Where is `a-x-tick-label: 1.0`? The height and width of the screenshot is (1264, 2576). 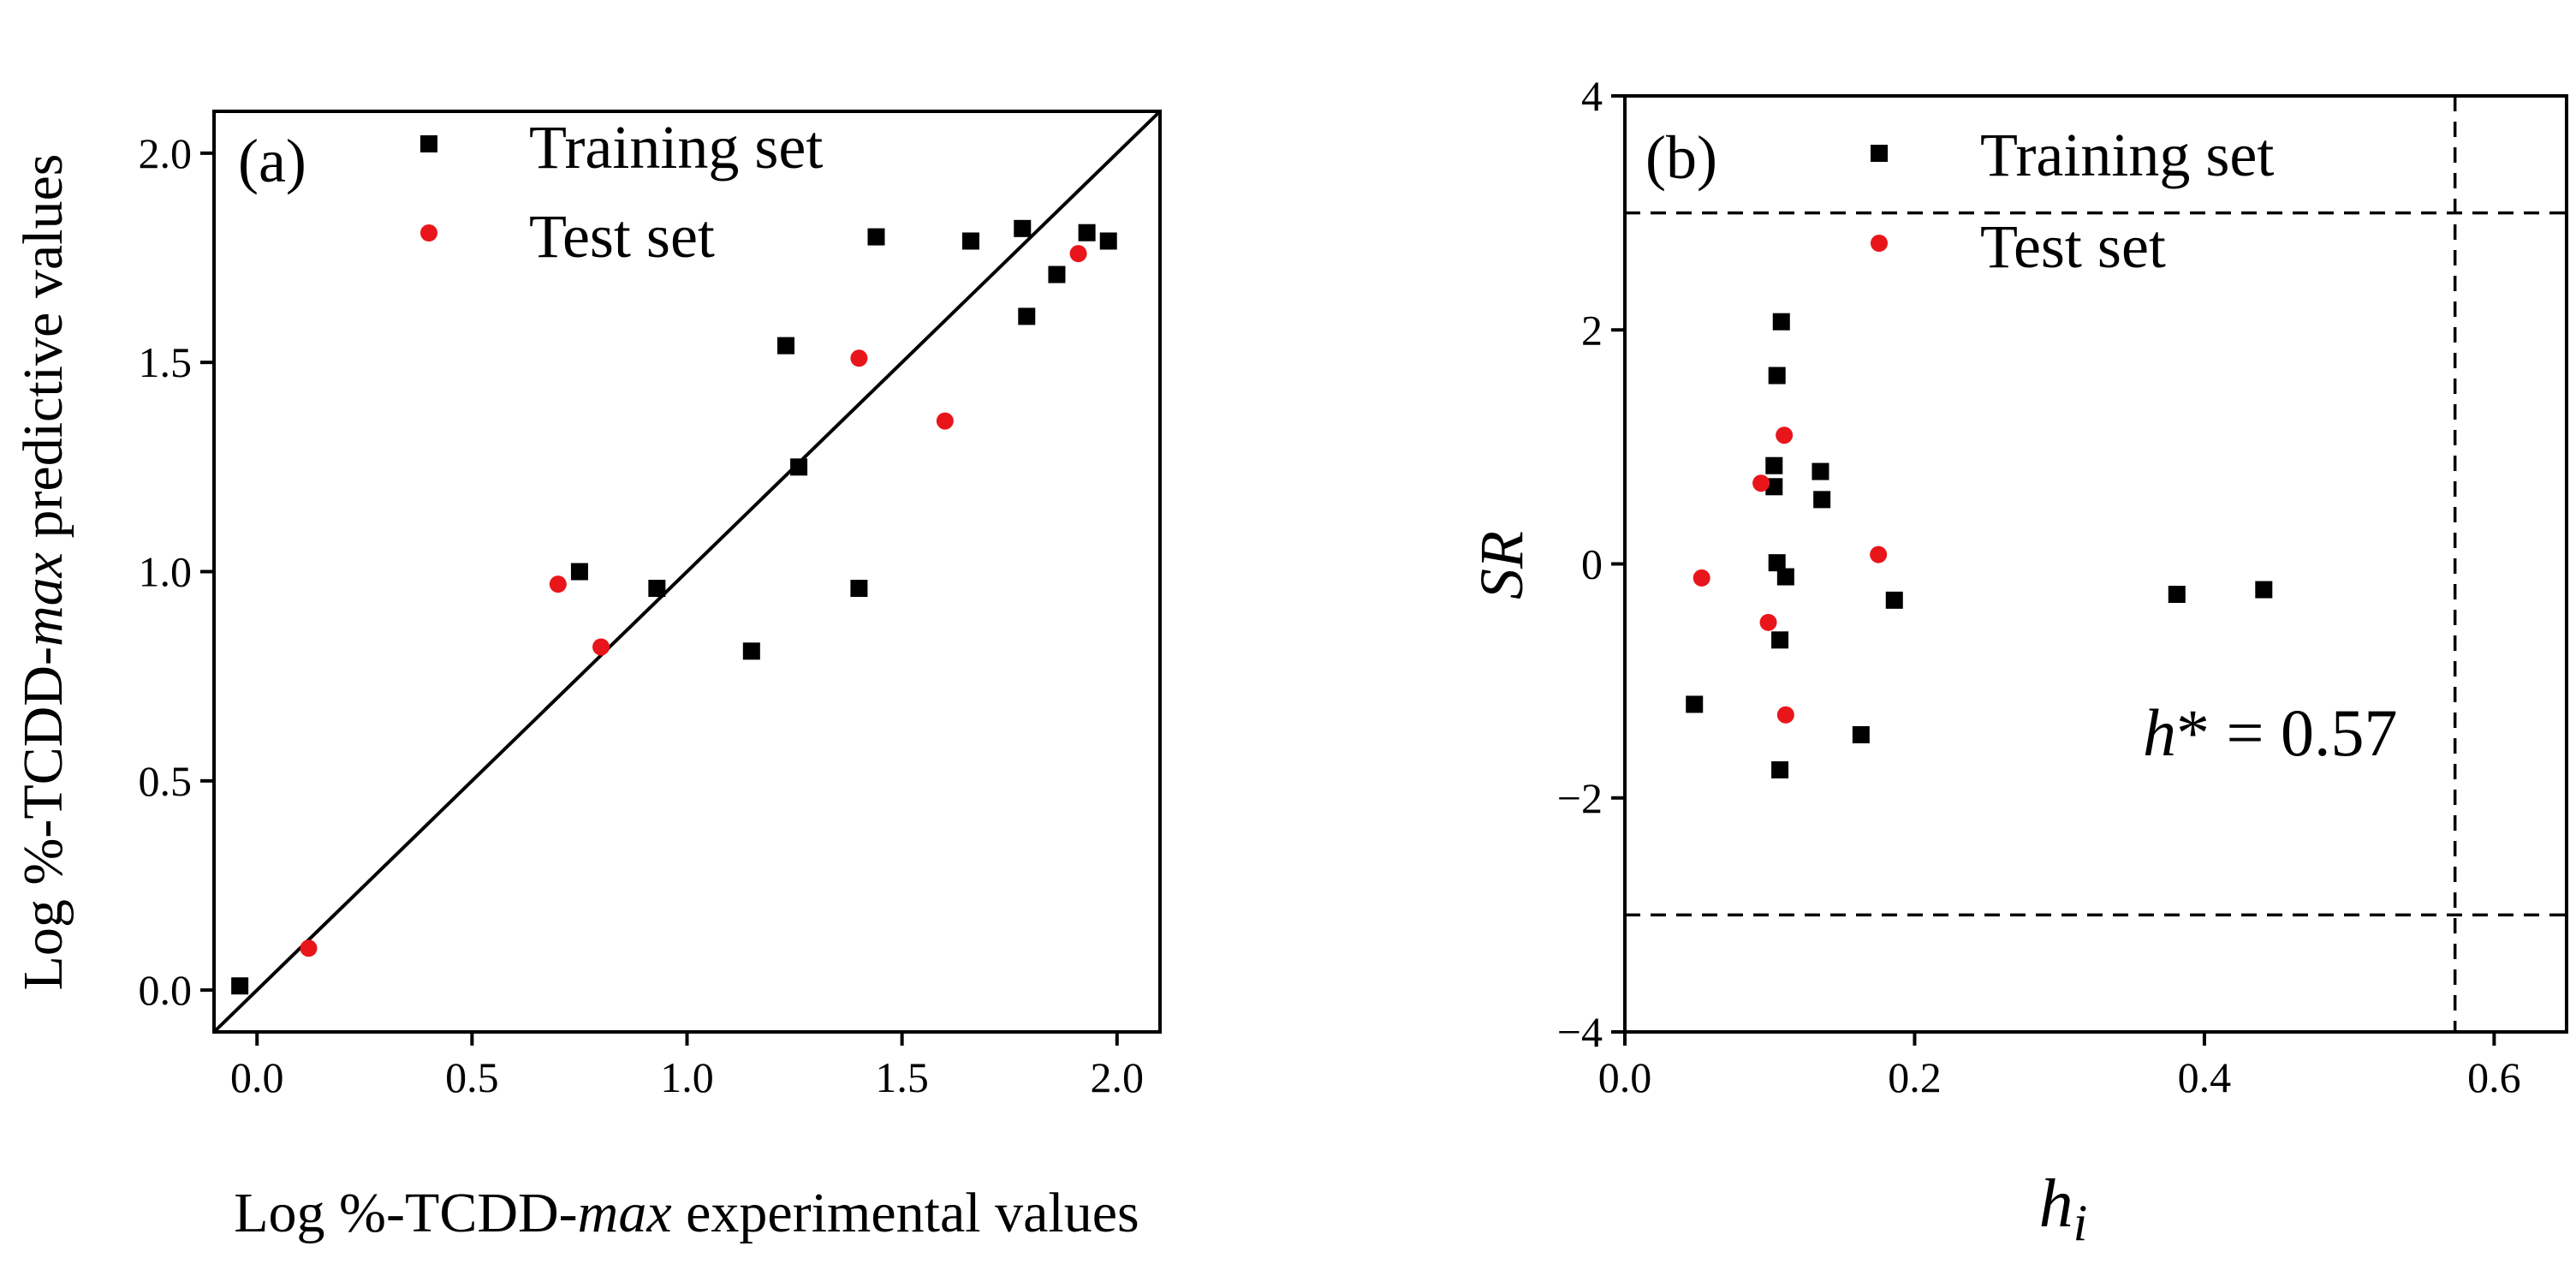
a-x-tick-label: 1.0 is located at coordinates (687, 1077).